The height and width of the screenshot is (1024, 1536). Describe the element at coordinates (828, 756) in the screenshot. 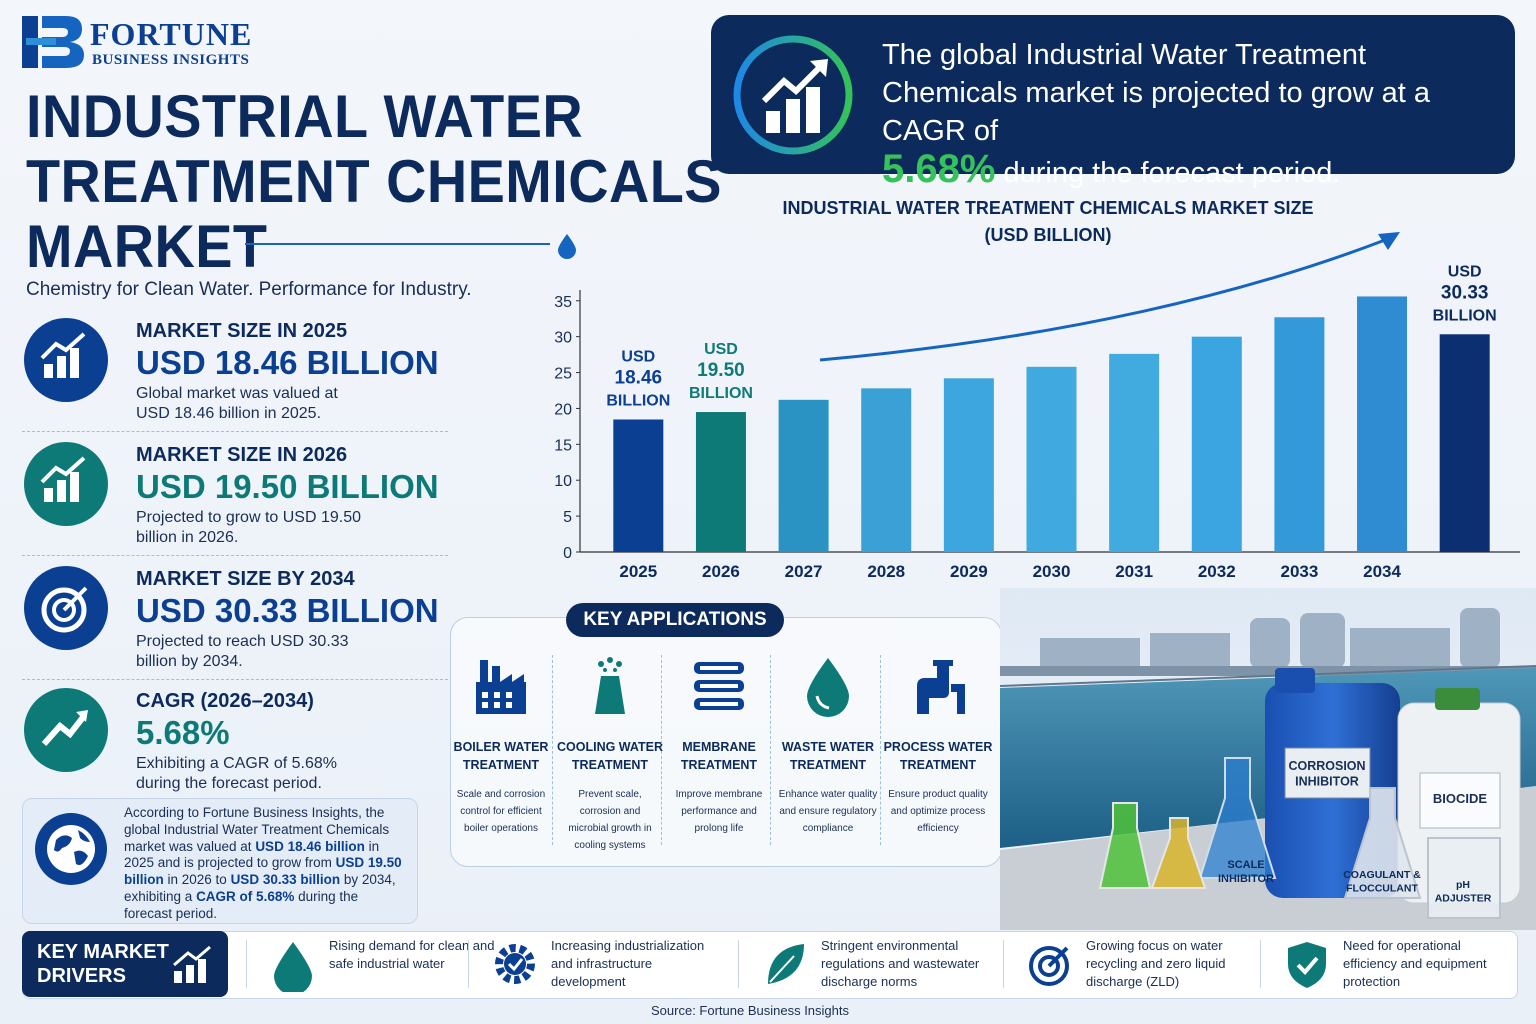

I see `application-name: WASTE WATER TREATMENT` at that location.